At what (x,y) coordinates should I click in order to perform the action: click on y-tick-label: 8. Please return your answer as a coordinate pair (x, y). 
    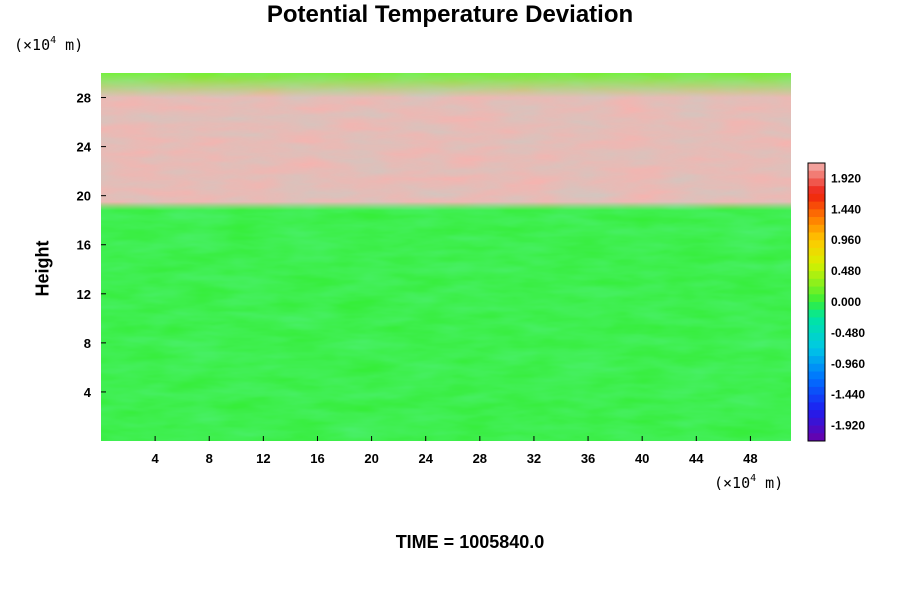
    Looking at the image, I should click on (87, 343).